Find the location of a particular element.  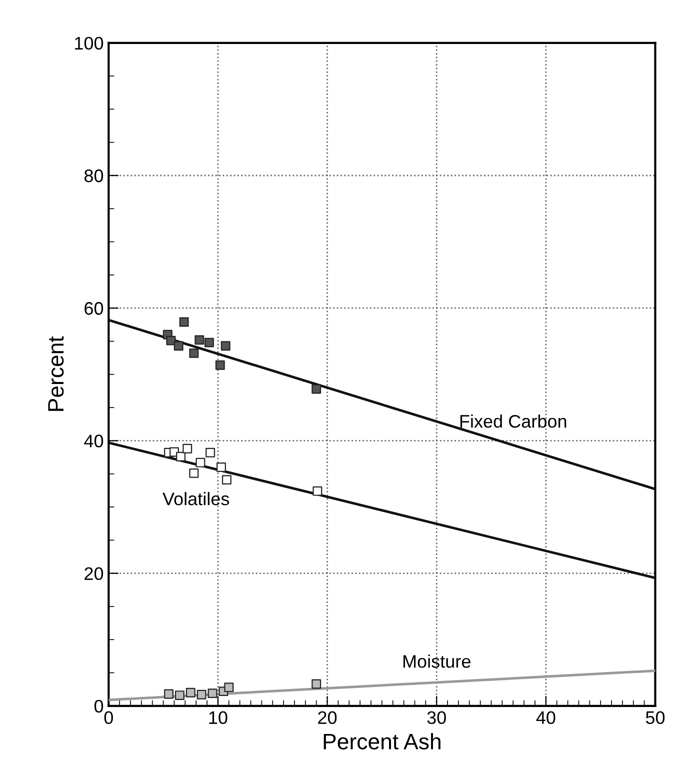

series-label: Fixed Carbon is located at coordinates (513, 421).